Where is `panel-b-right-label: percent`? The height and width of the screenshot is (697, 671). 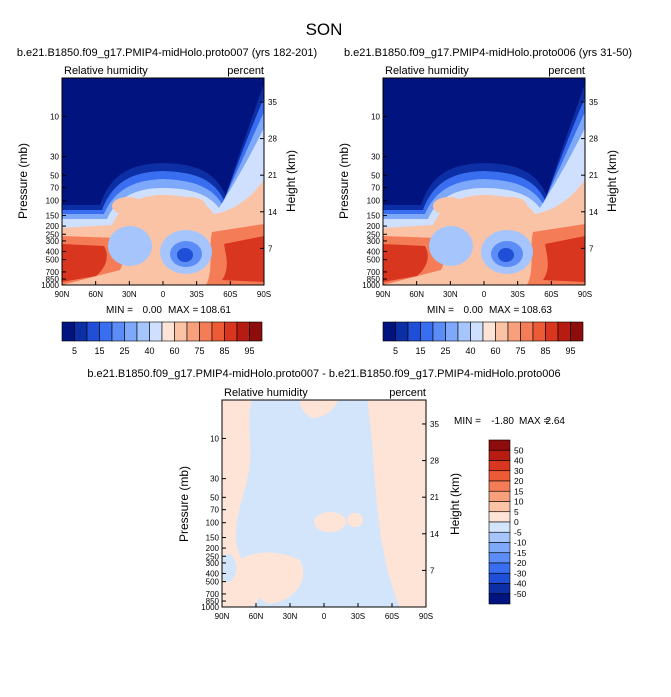
panel-b-right-label: percent is located at coordinates (566, 71).